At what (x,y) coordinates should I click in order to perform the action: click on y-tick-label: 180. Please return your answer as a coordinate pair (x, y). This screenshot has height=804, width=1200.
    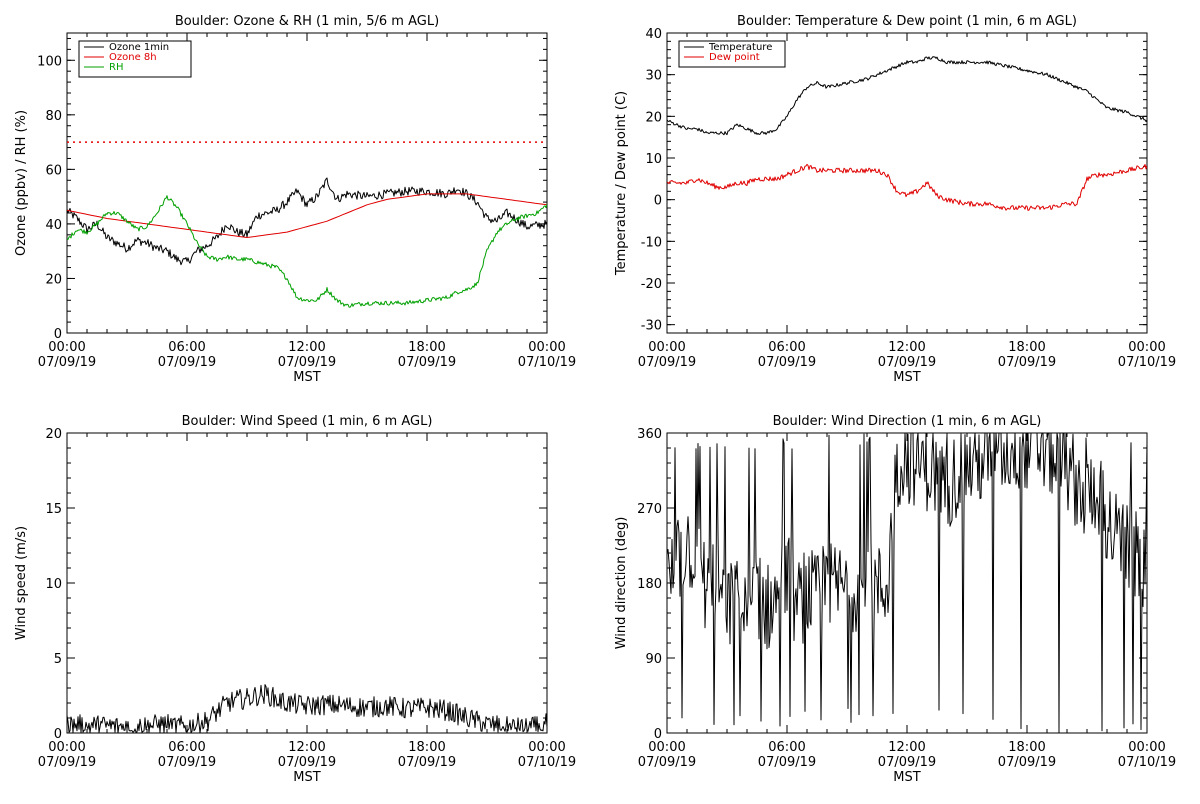
    Looking at the image, I should click on (649, 584).